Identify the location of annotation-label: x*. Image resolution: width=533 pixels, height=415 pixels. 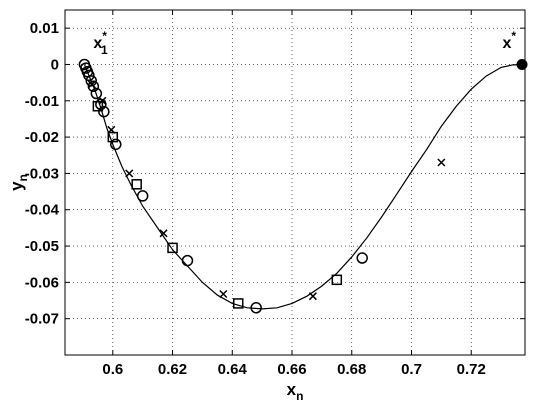
(509, 40).